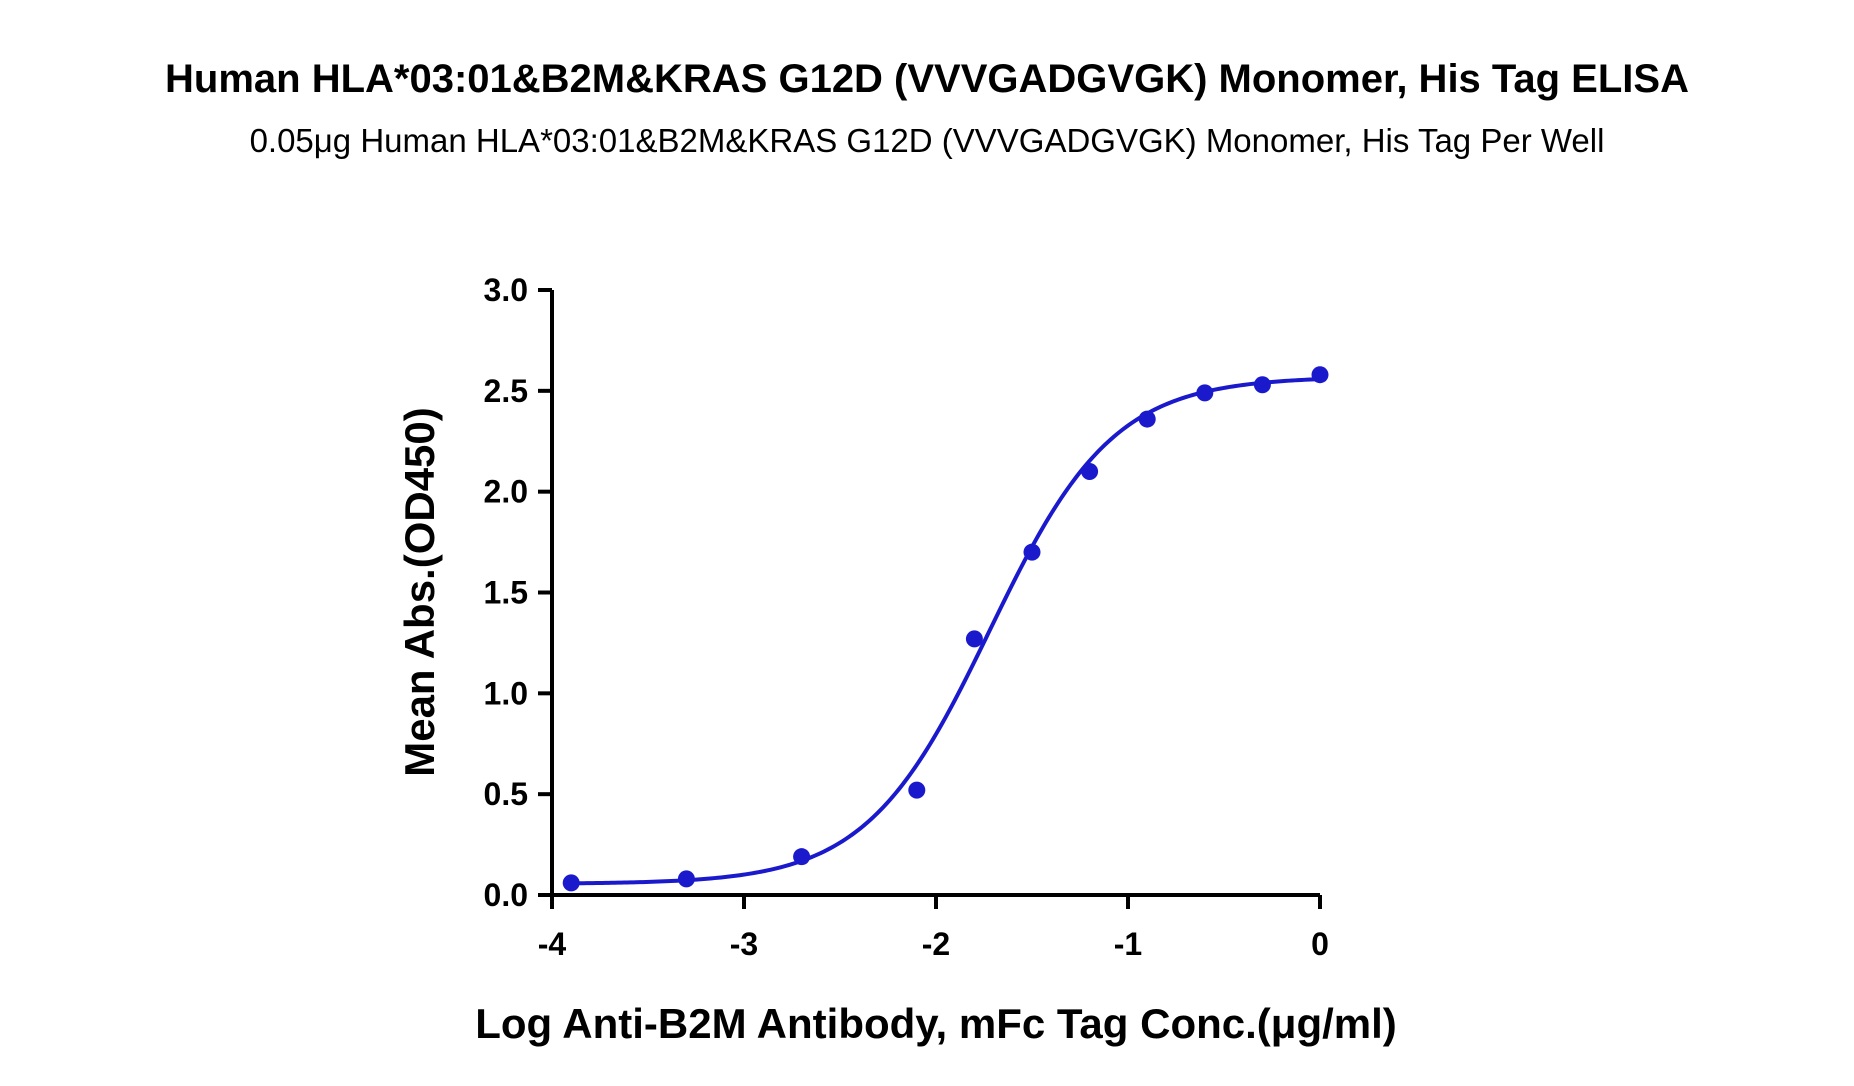 The height and width of the screenshot is (1086, 1854). I want to click on x-ticks: -4 -3 -2 -1 0, so click(933, 928).